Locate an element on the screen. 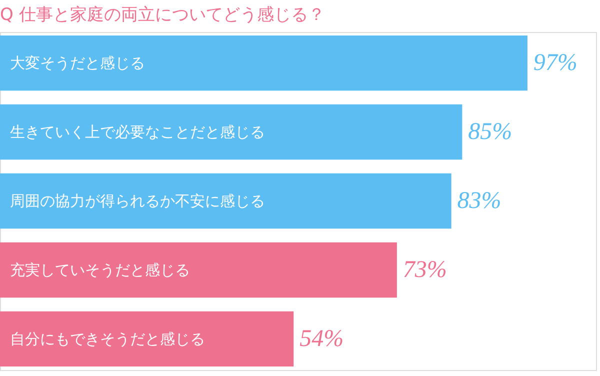 Image resolution: width=600 pixels, height=376 pixels. data-label: 97% is located at coordinates (555, 63).